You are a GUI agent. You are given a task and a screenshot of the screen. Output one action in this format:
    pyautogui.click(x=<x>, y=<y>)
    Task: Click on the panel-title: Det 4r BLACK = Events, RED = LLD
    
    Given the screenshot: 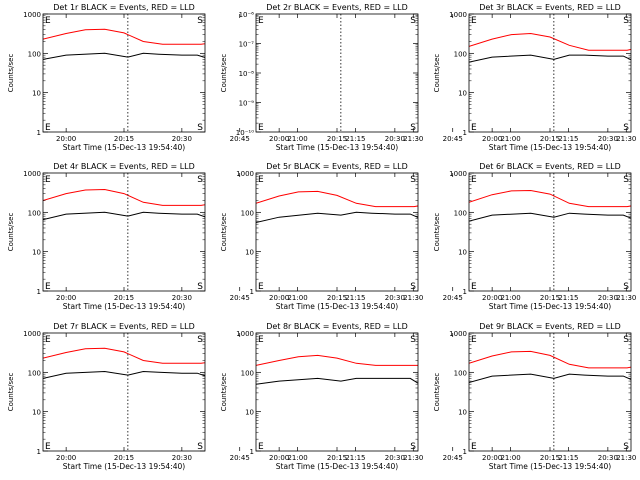 What is the action you would take?
    pyautogui.click(x=124, y=166)
    